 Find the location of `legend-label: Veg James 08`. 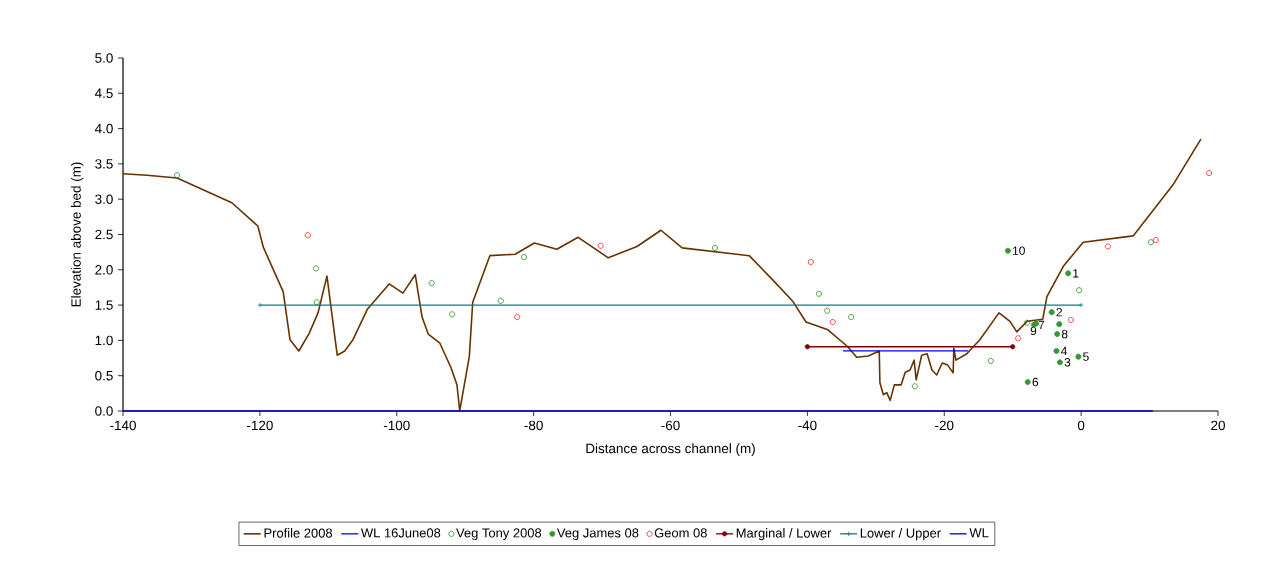

legend-label: Veg James 08 is located at coordinates (597, 534).